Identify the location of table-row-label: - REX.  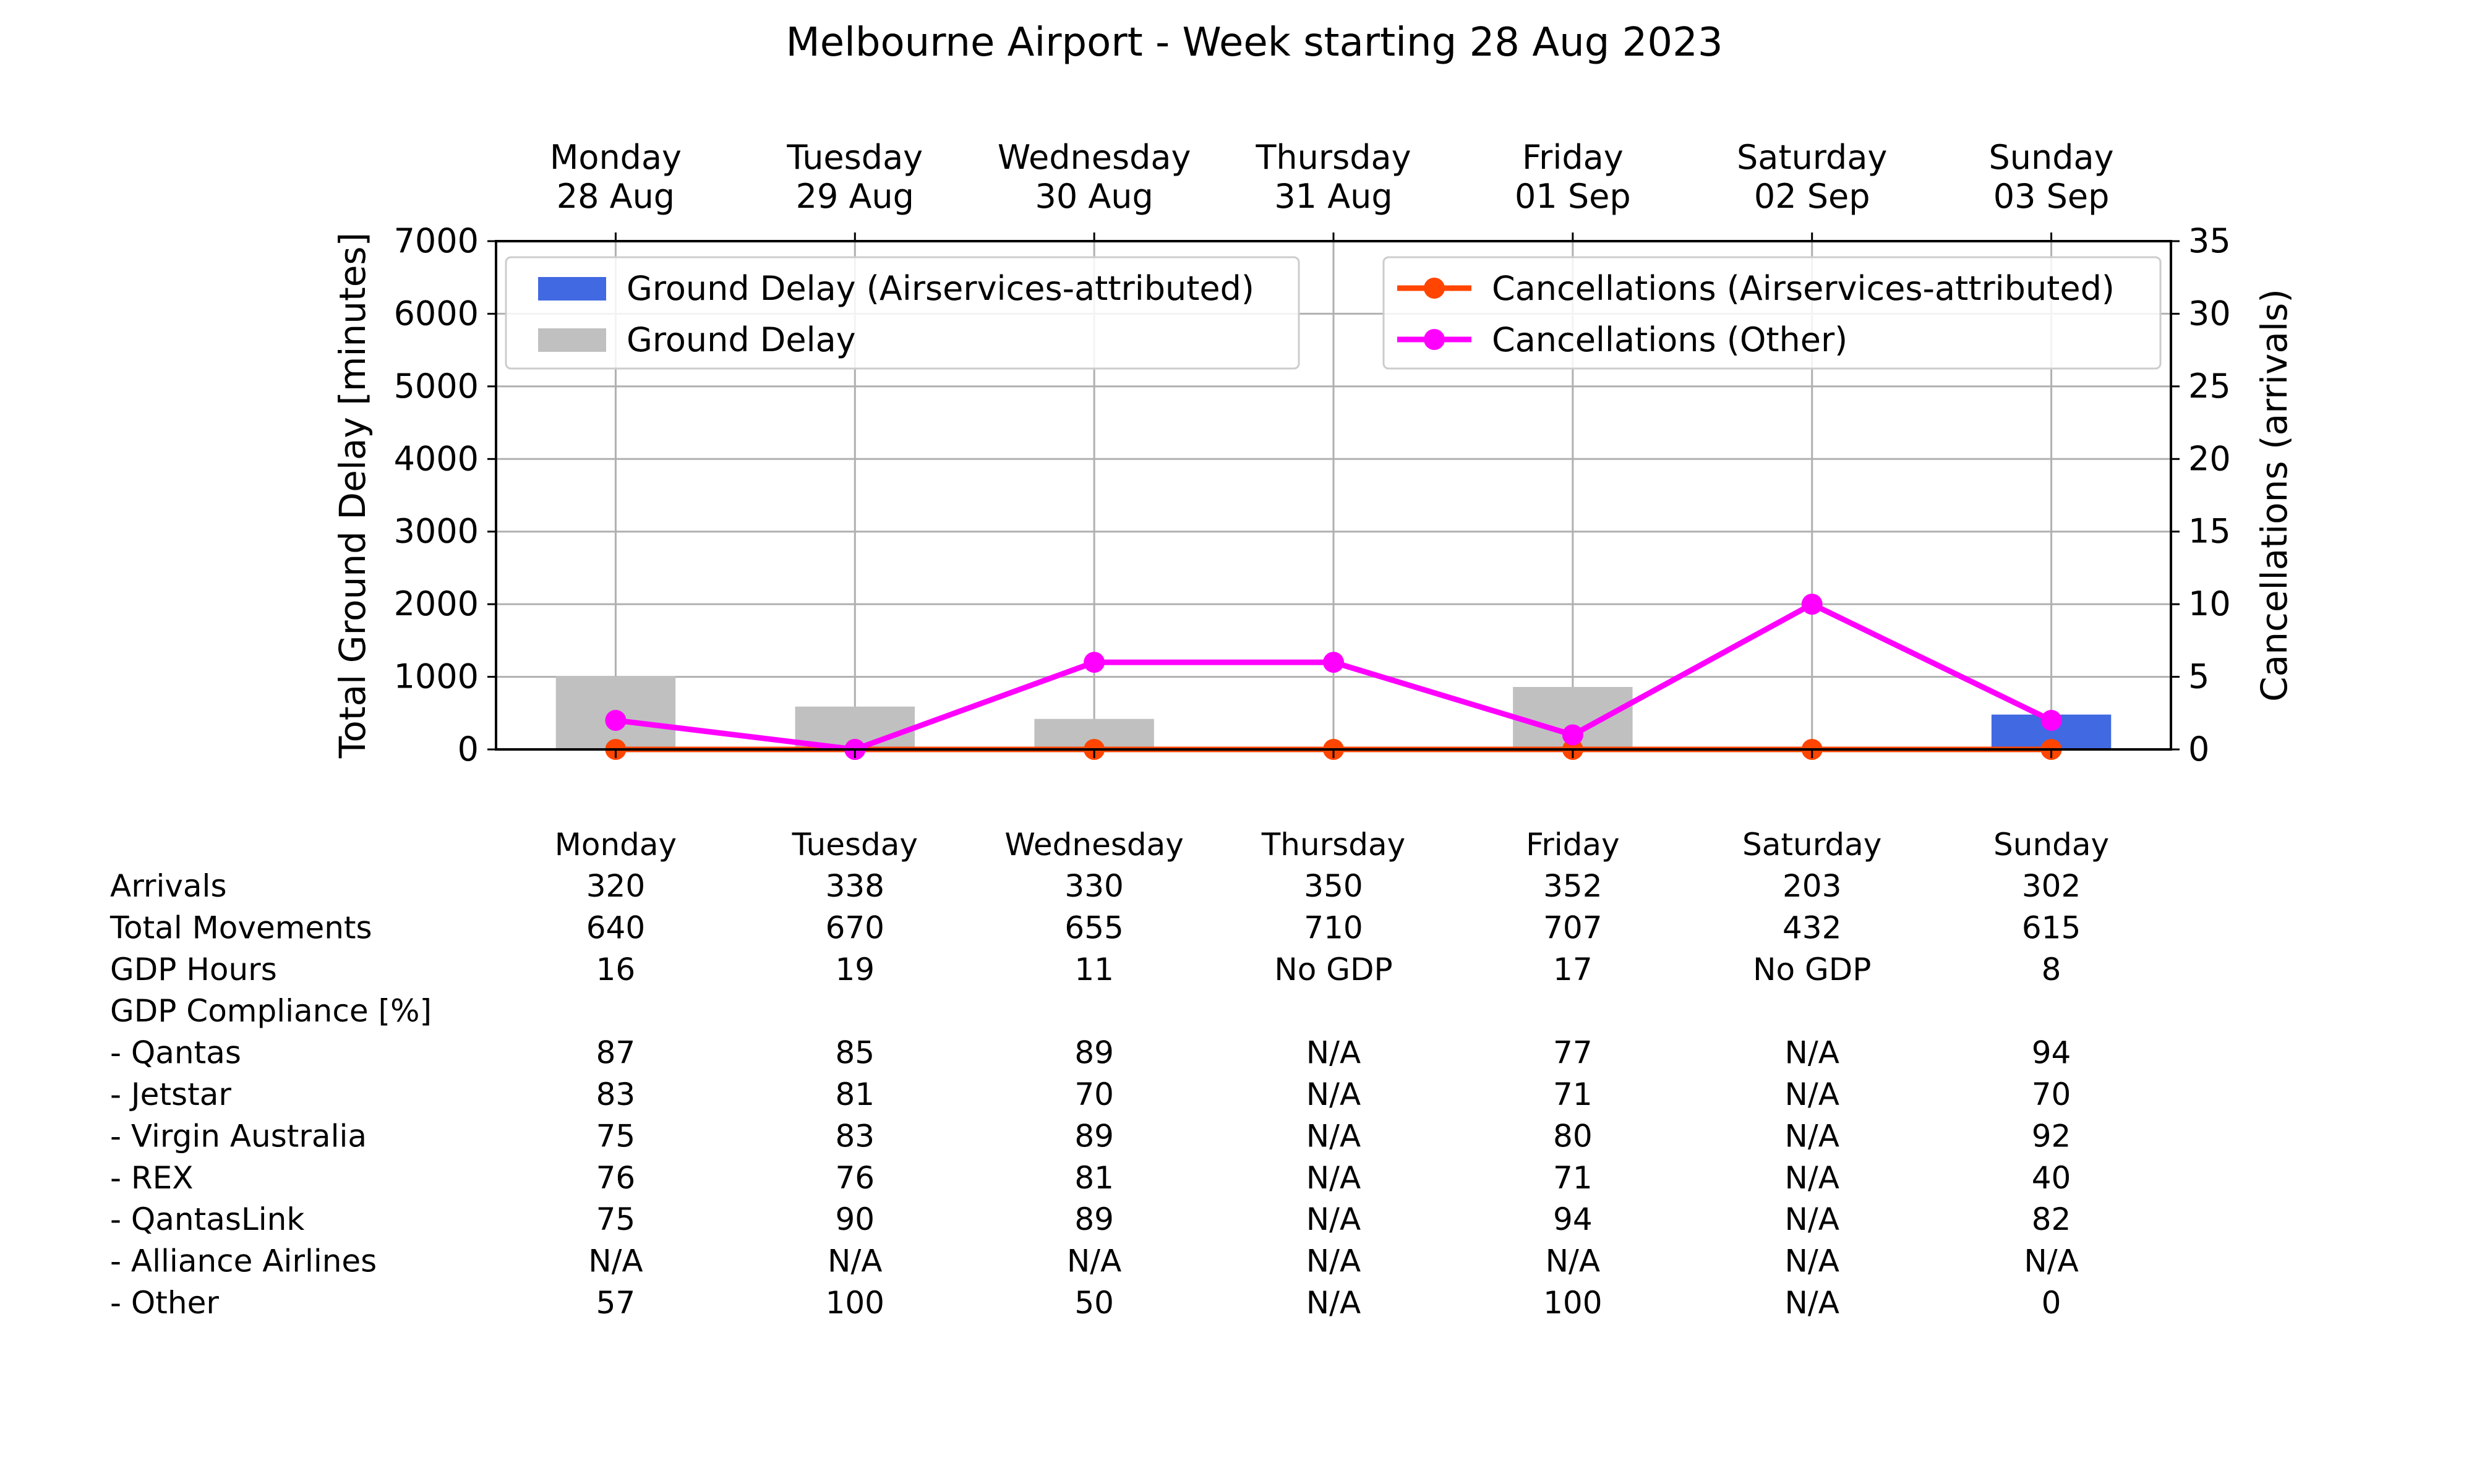
(152, 1178).